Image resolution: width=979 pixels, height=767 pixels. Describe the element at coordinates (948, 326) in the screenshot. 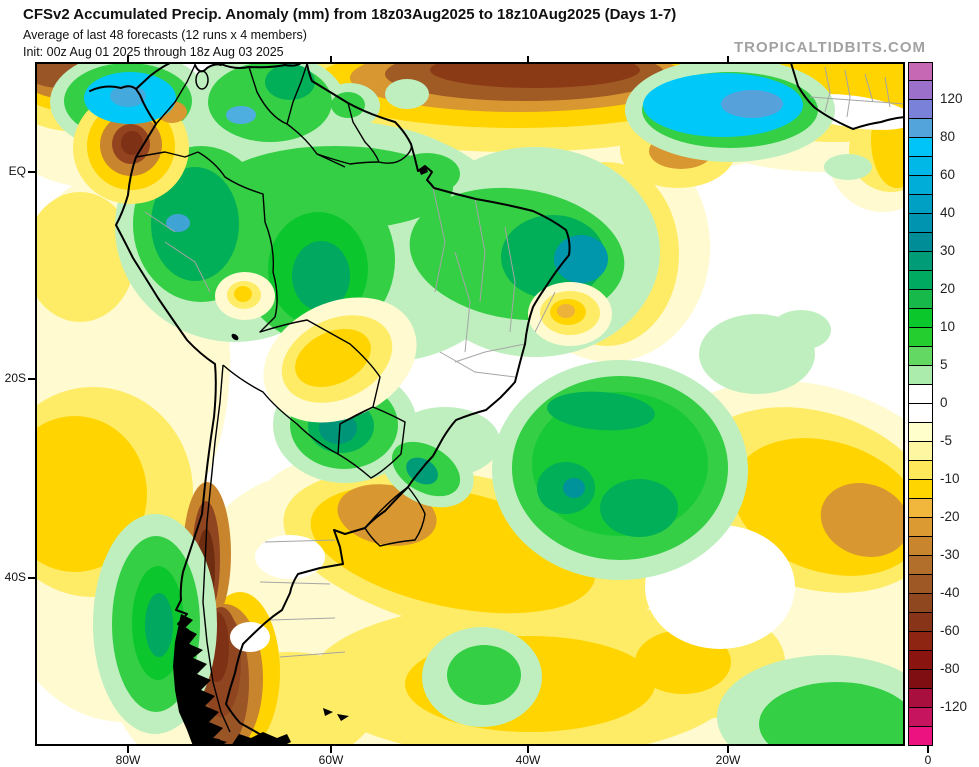

I see `colorbar-tick-label: 10` at that location.